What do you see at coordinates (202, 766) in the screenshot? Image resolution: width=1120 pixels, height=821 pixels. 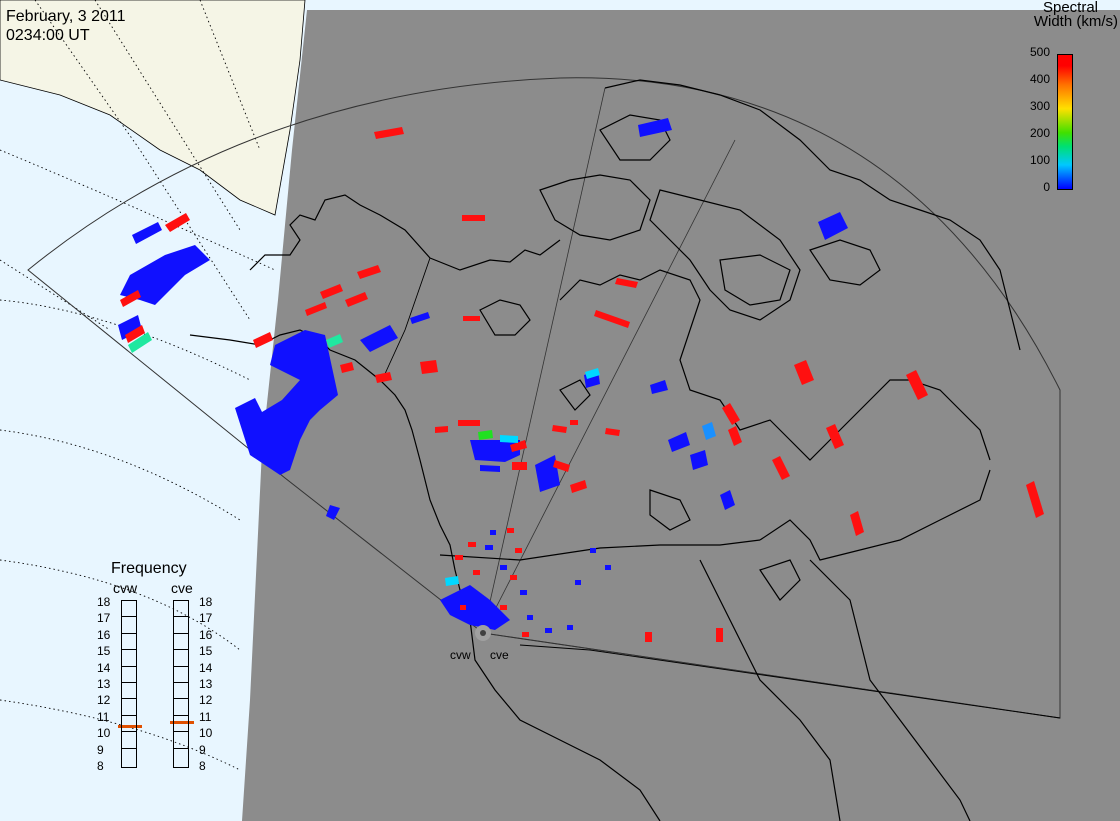 I see `frequency-tick-cve: 8` at bounding box center [202, 766].